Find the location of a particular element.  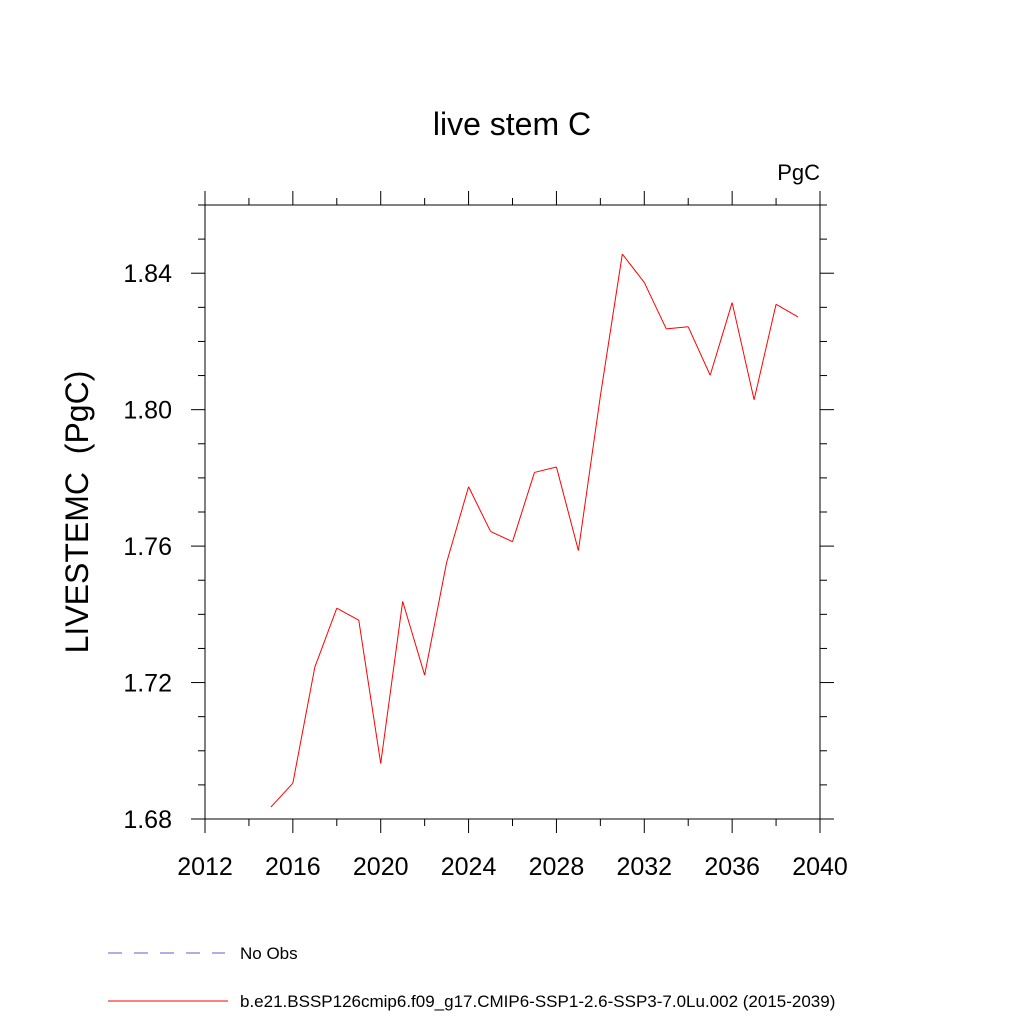

x-tick-label: 2040 is located at coordinates (820, 867).